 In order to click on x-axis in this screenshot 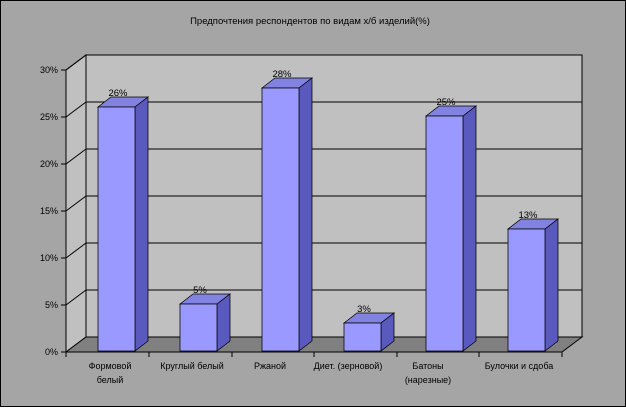, I will do `click(314, 354)`.